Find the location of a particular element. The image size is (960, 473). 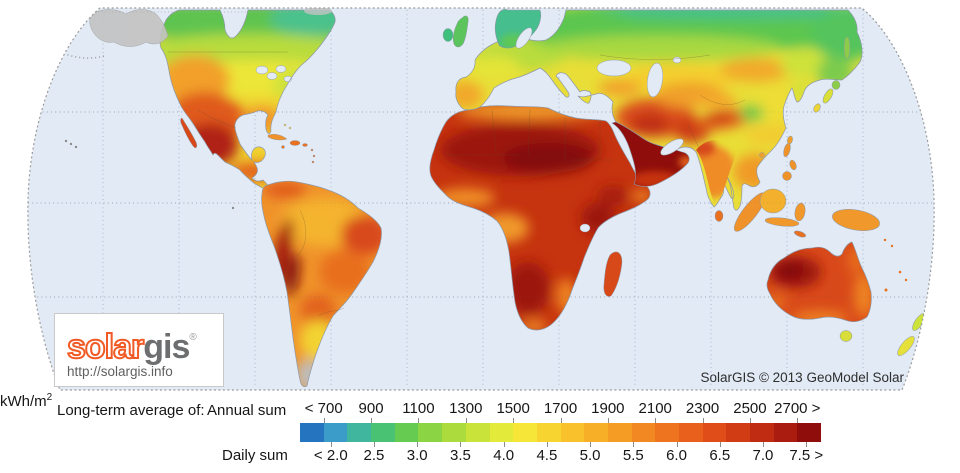

legend-daily-sum-label: Daily sum is located at coordinates (255, 455).